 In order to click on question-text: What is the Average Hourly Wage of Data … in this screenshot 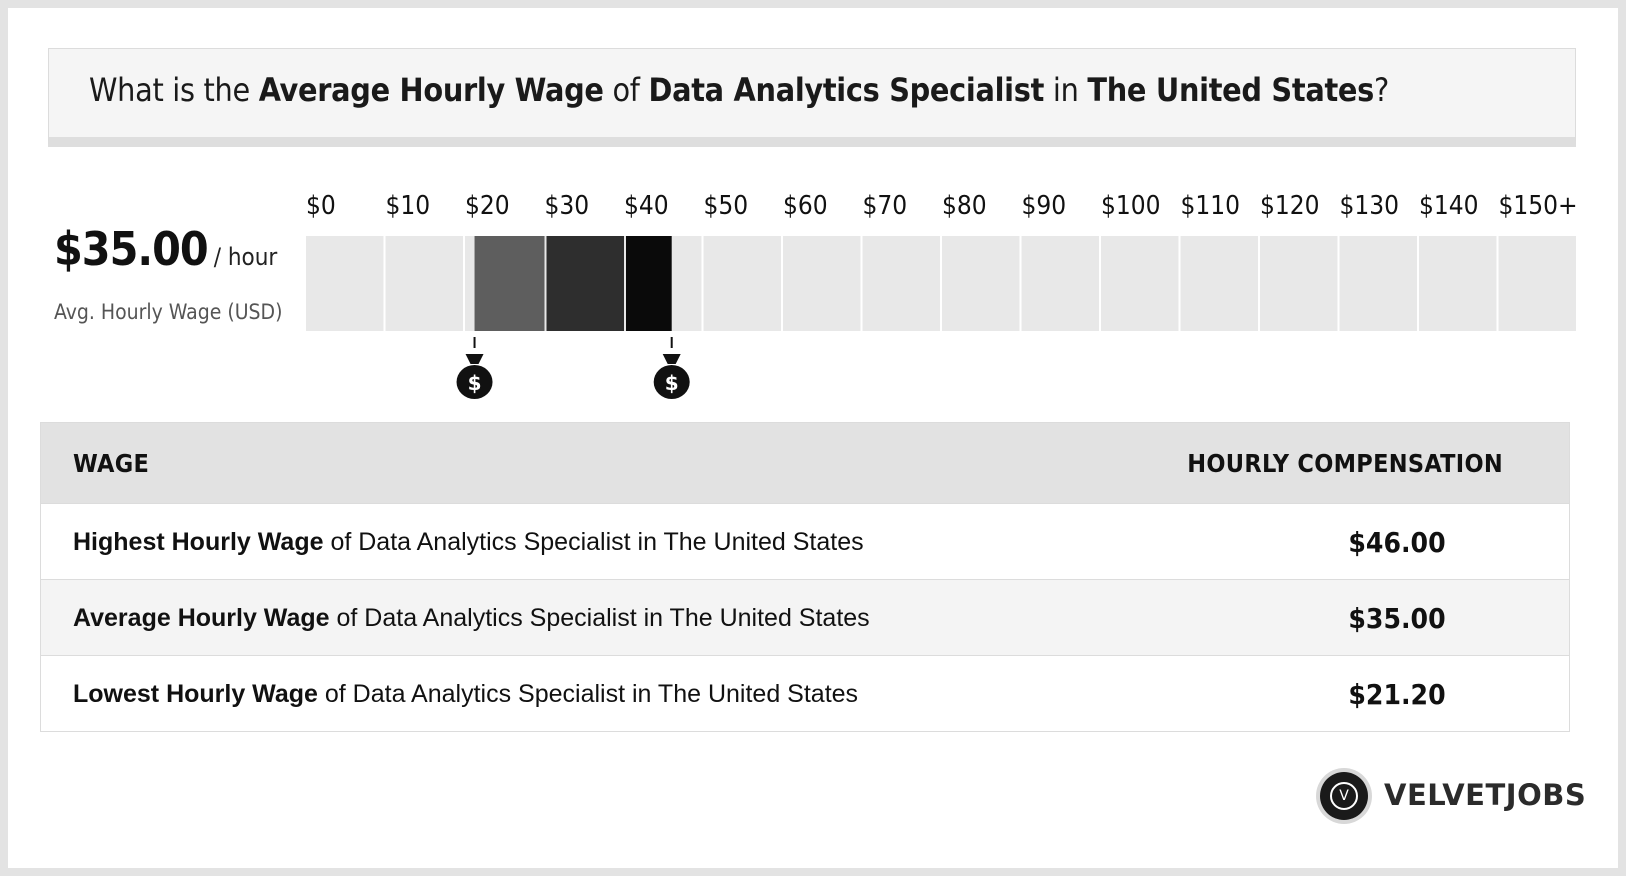, I will do `click(739, 90)`.